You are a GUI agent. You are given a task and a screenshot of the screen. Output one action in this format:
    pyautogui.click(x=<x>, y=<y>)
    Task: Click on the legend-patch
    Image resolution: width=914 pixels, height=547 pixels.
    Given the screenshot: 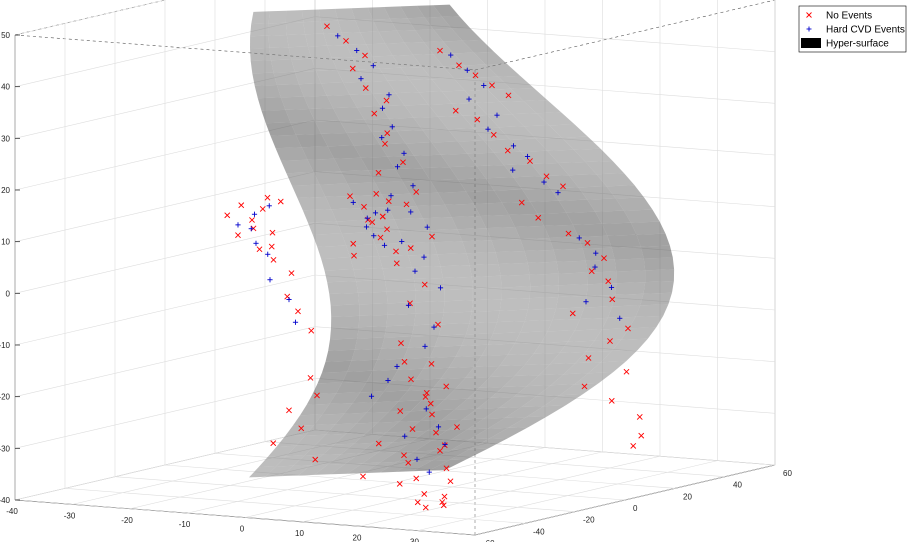 What is the action you would take?
    pyautogui.click(x=811, y=43)
    